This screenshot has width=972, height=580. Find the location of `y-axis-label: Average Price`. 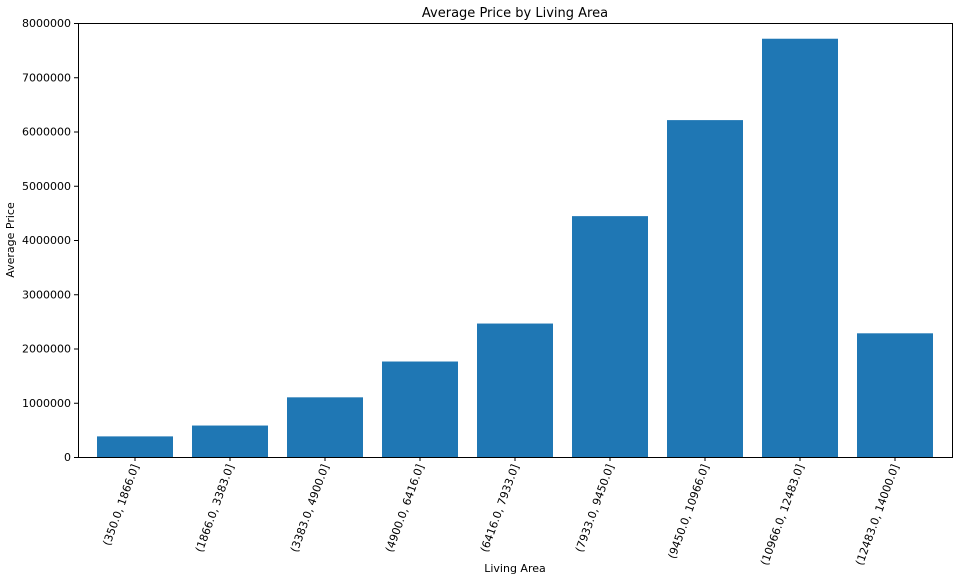

y-axis-label: Average Price is located at coordinates (10, 240).